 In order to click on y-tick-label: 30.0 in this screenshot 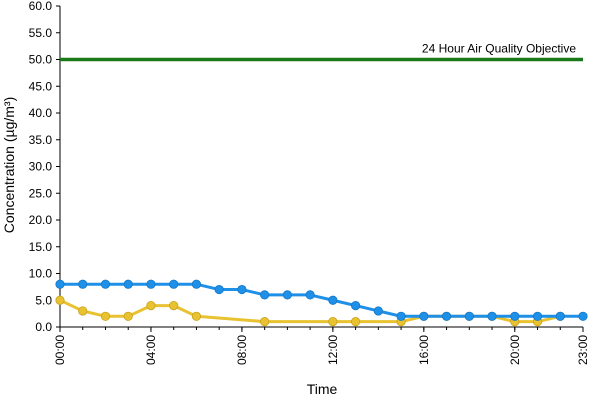, I will do `click(41, 167)`.